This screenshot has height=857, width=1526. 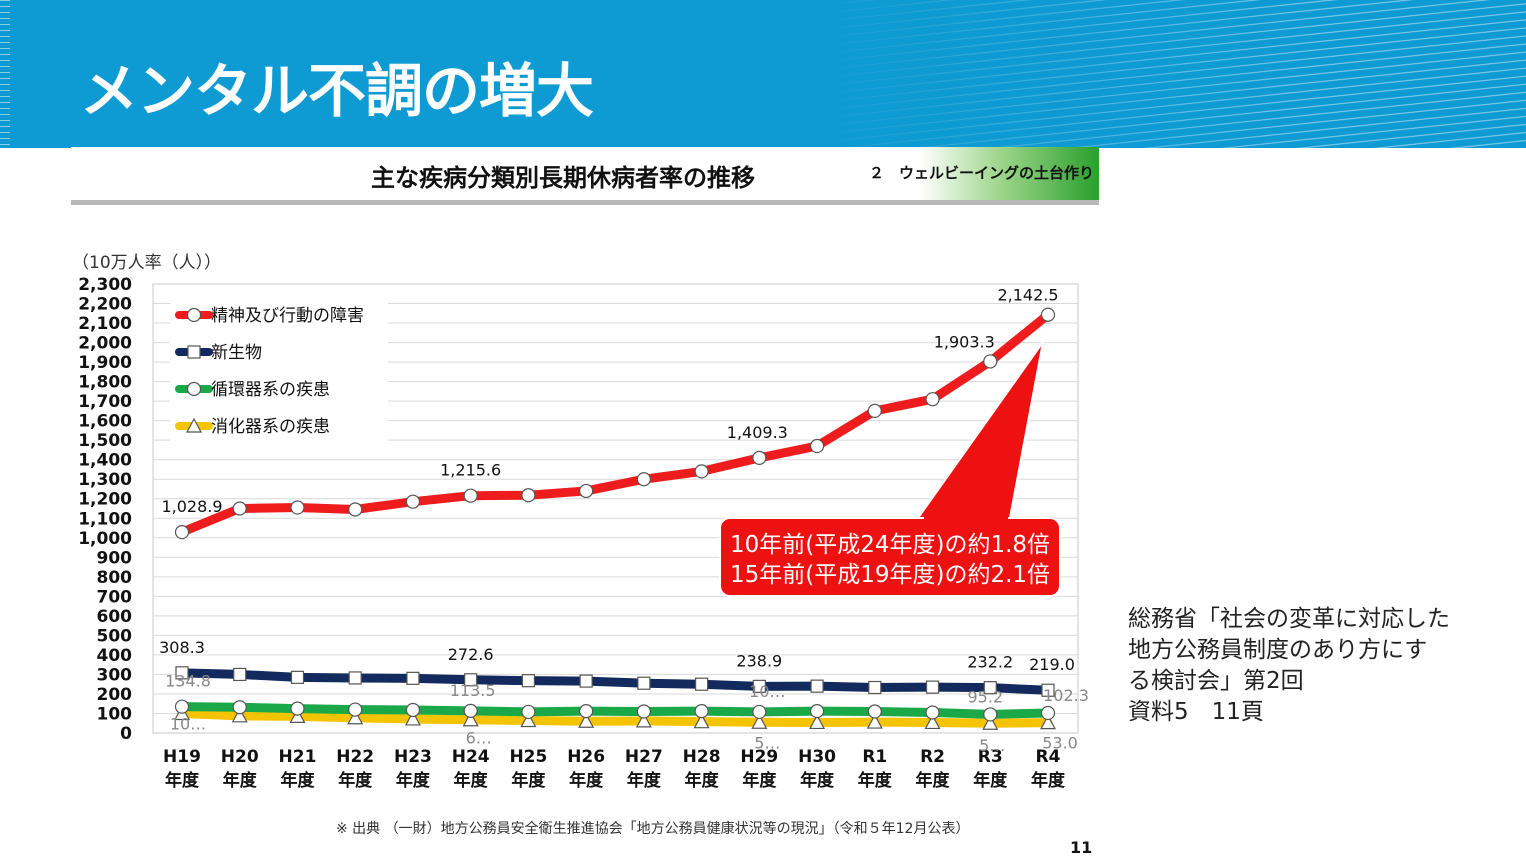 What do you see at coordinates (757, 432) in the screenshot?
I see `data-label: 1,409.3` at bounding box center [757, 432].